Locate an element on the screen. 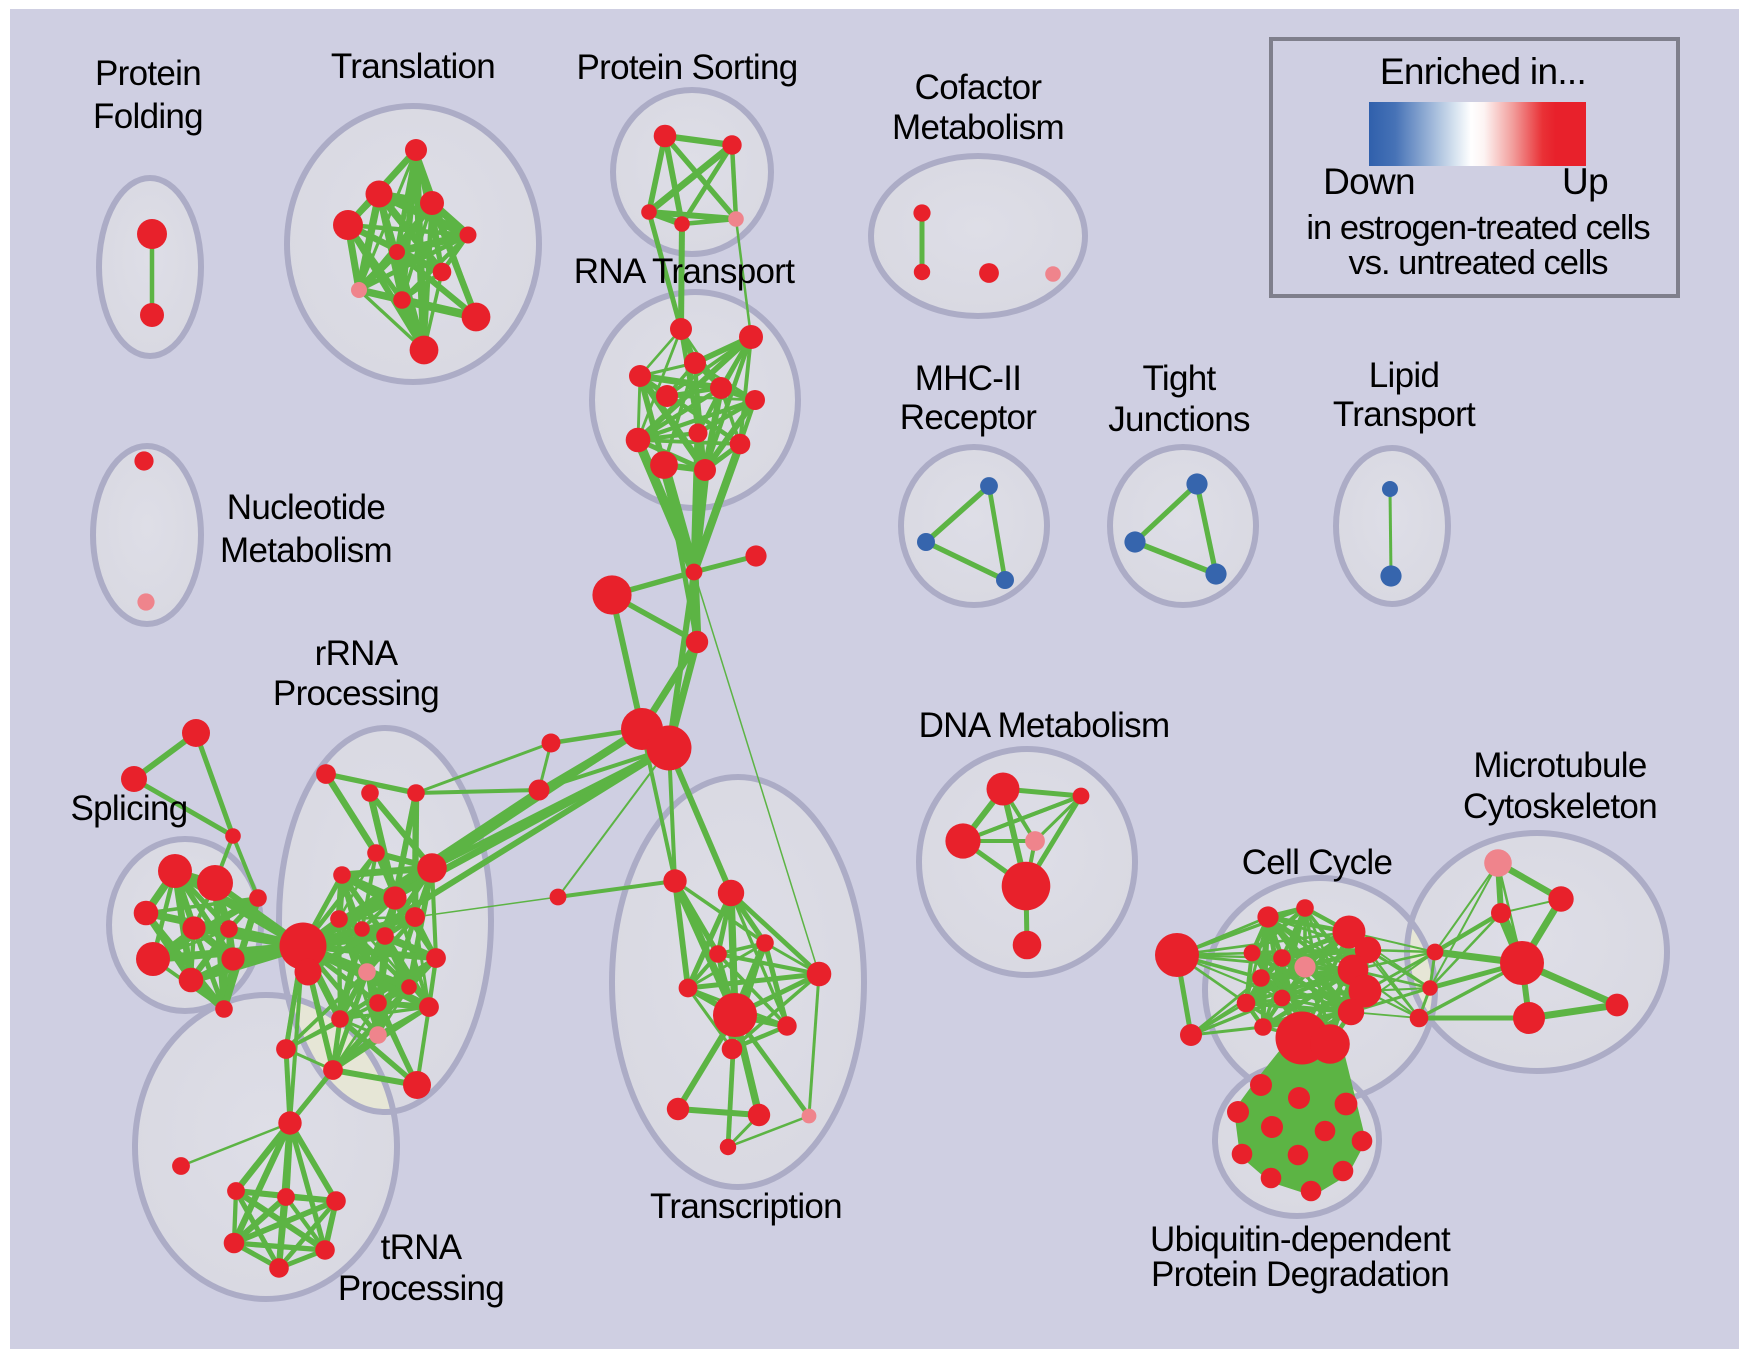 The height and width of the screenshot is (1360, 1750). svg-text: Translation is located at coordinates (413, 66).